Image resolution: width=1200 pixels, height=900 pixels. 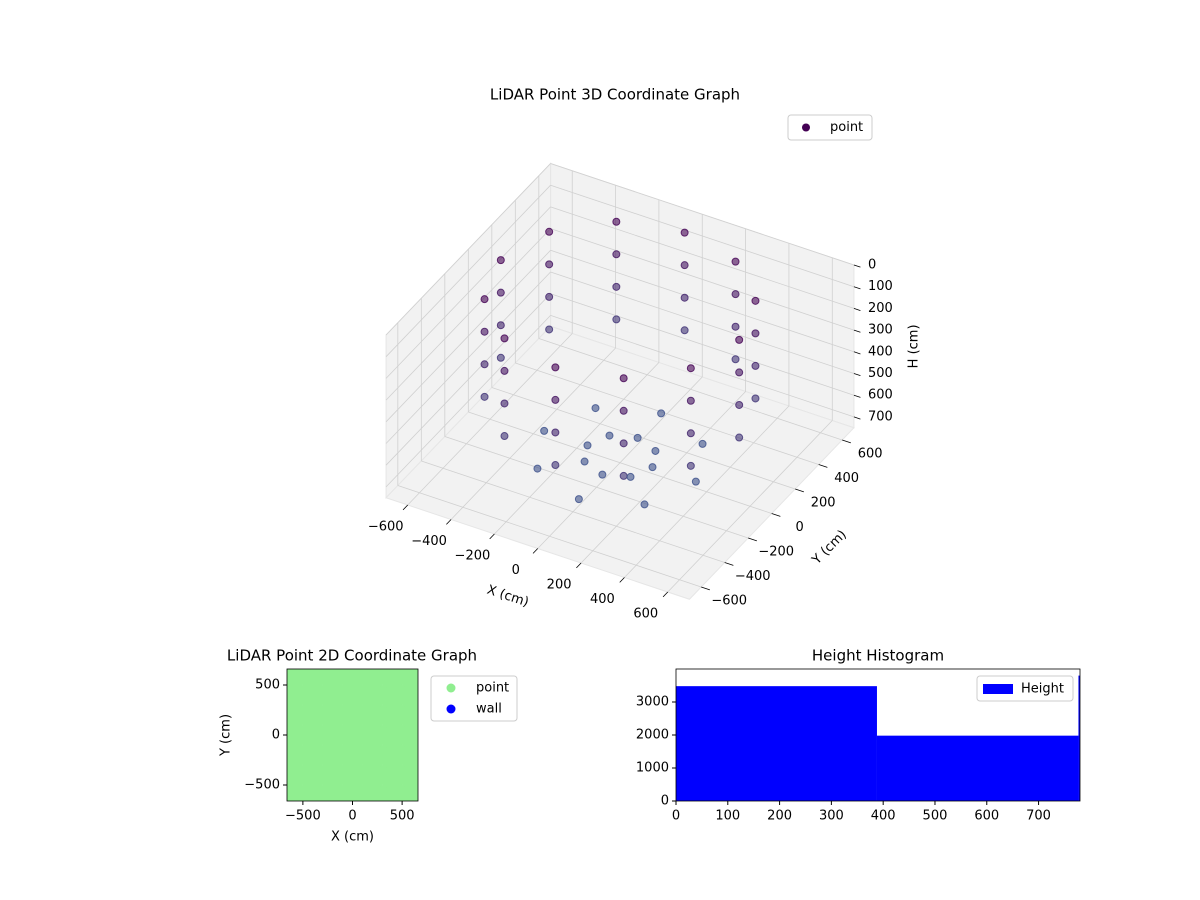 I want to click on z-tick-label: 600, so click(x=880, y=395).